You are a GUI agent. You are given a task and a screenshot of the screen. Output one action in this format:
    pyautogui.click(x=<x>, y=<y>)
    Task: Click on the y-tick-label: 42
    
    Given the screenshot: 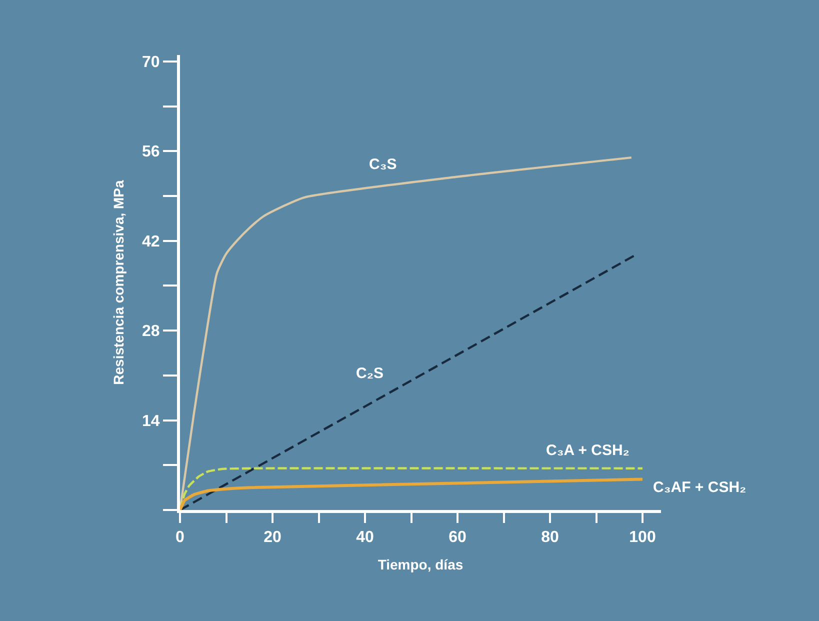 What is the action you would take?
    pyautogui.click(x=151, y=241)
    